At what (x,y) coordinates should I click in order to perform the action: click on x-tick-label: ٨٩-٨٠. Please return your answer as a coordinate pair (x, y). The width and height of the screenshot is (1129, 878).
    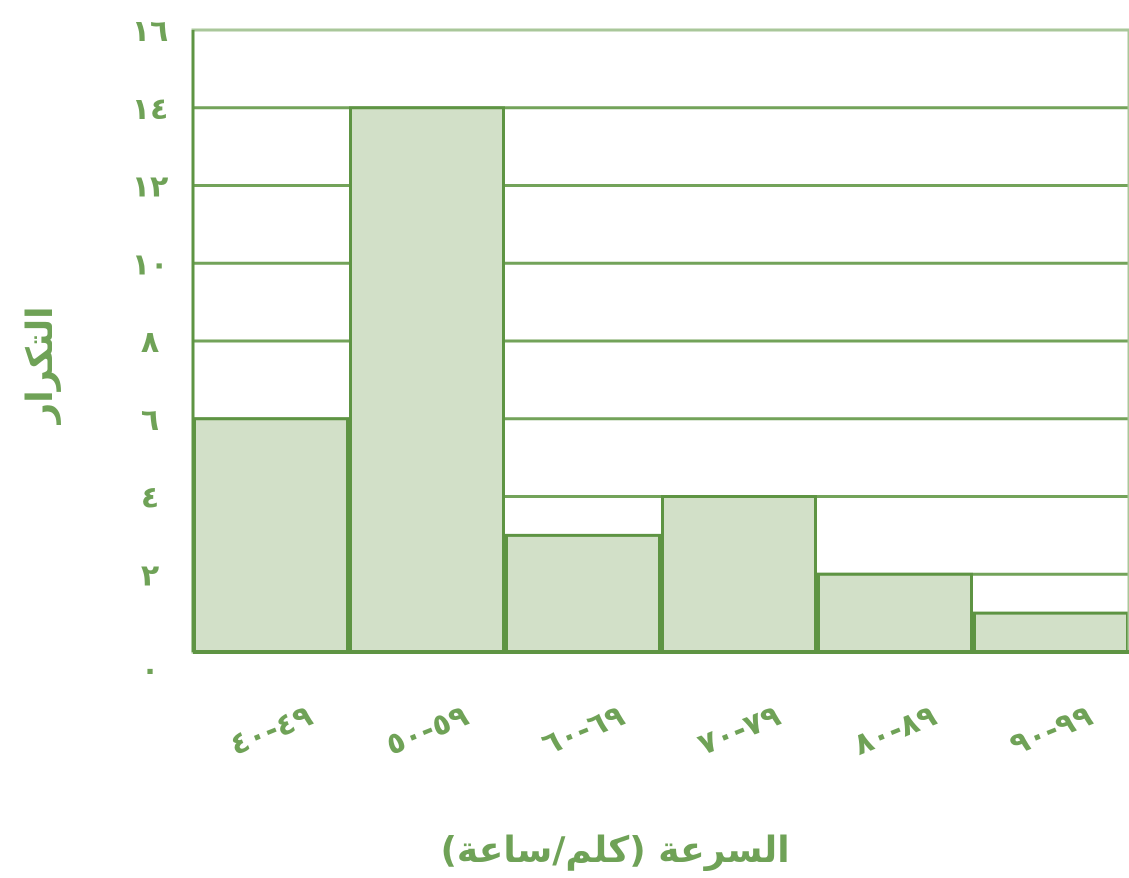
    Looking at the image, I should click on (895, 730).